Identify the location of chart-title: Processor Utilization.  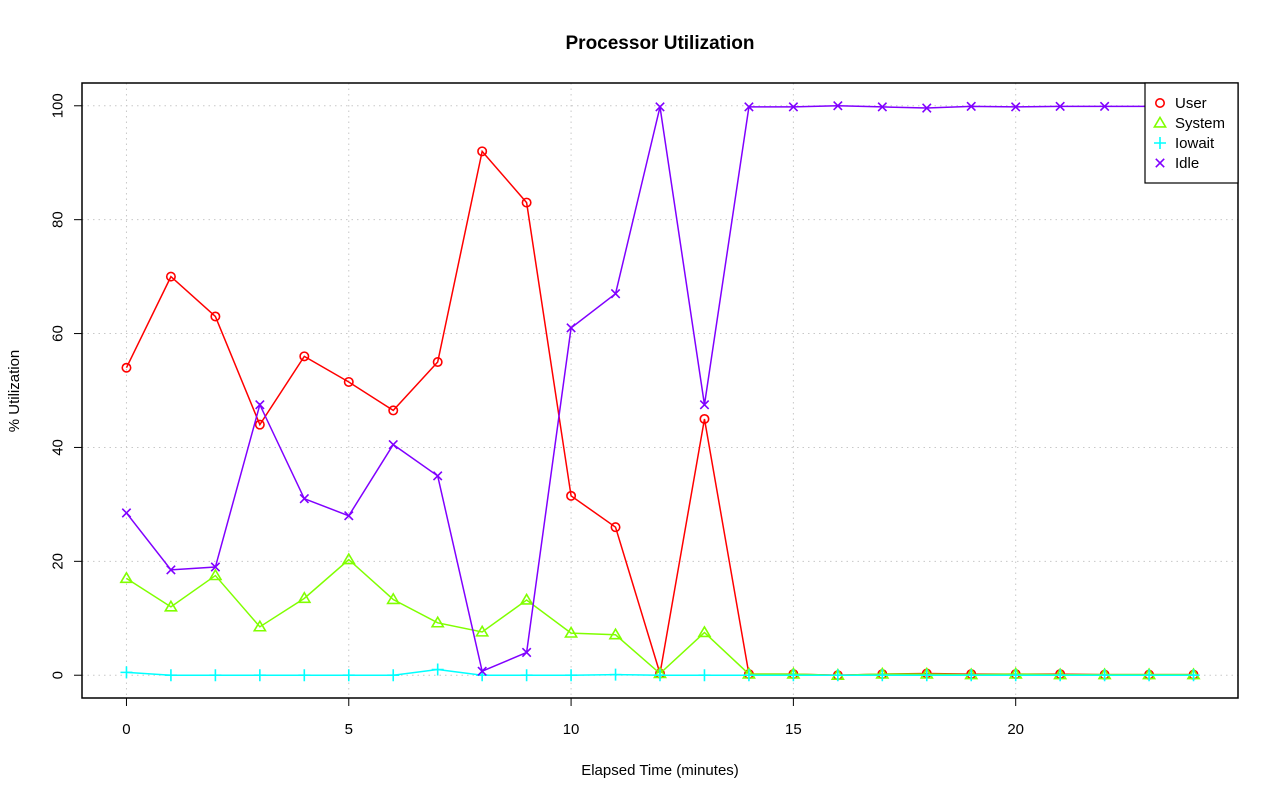
(660, 43).